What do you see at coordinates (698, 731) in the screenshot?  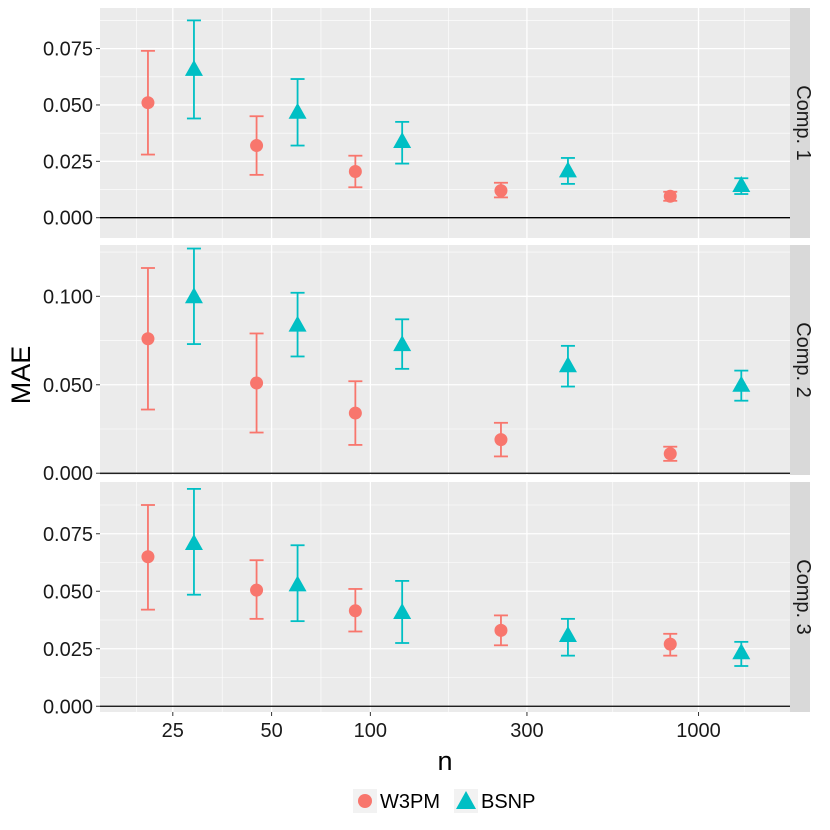 I see `x-tick-label: 1000` at bounding box center [698, 731].